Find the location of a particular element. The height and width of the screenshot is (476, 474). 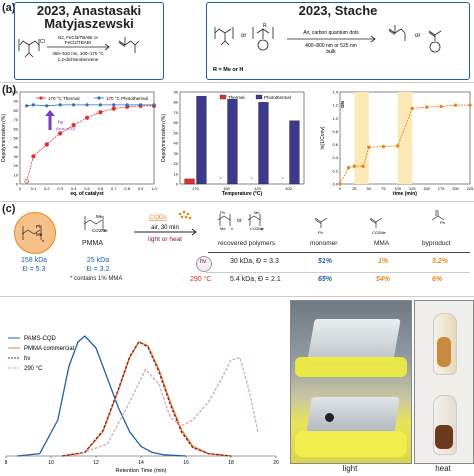

byprod-ph: Ph is located at coordinates (442, 222).